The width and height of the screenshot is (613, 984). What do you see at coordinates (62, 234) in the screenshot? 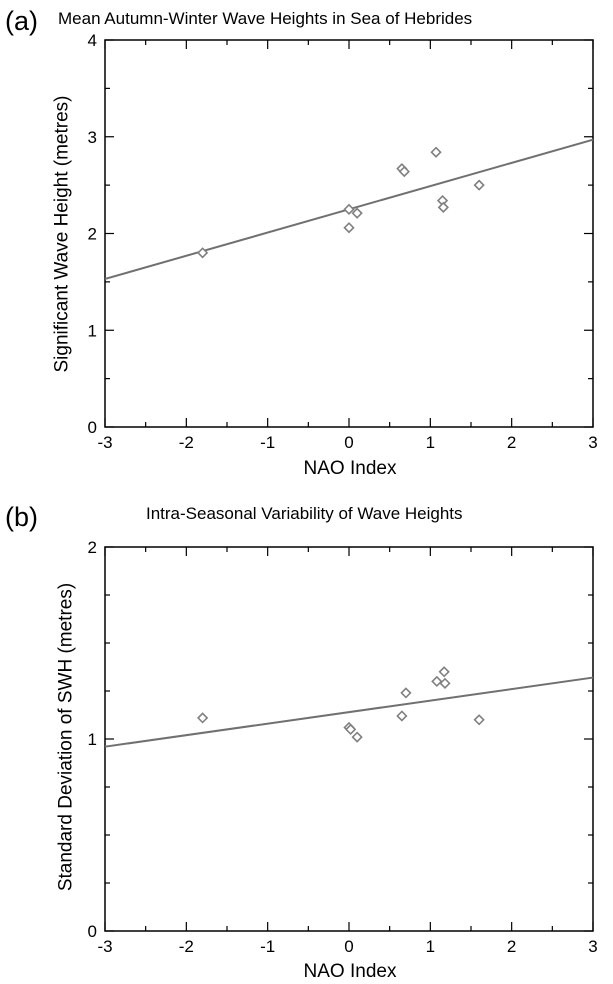
I see `y-axis-label: Significant Wave Height (metres)` at bounding box center [62, 234].